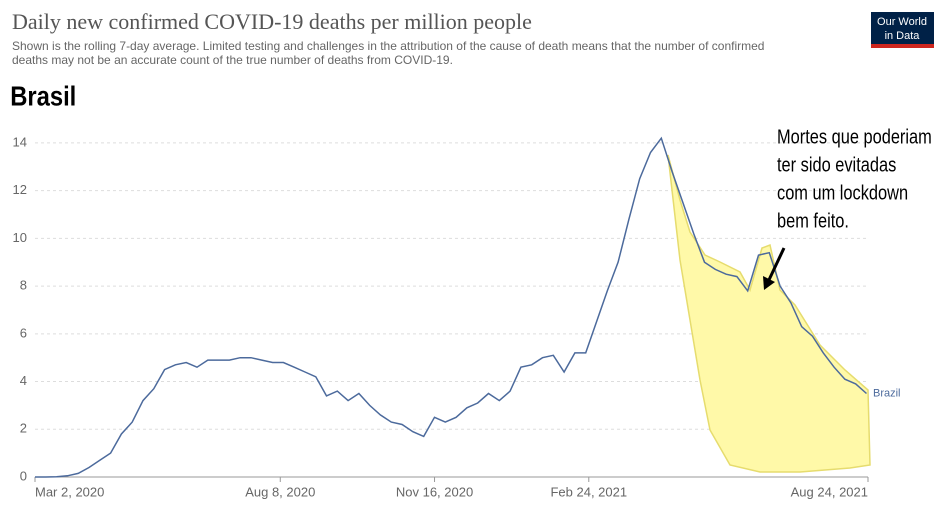  Describe the element at coordinates (588, 491) in the screenshot. I see `x-tick-label: Feb 24, 2021` at that location.